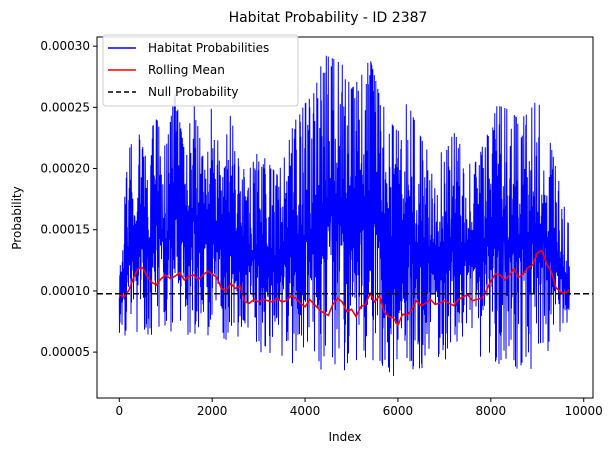  I want to click on x-tick-label: 2000, so click(212, 411).